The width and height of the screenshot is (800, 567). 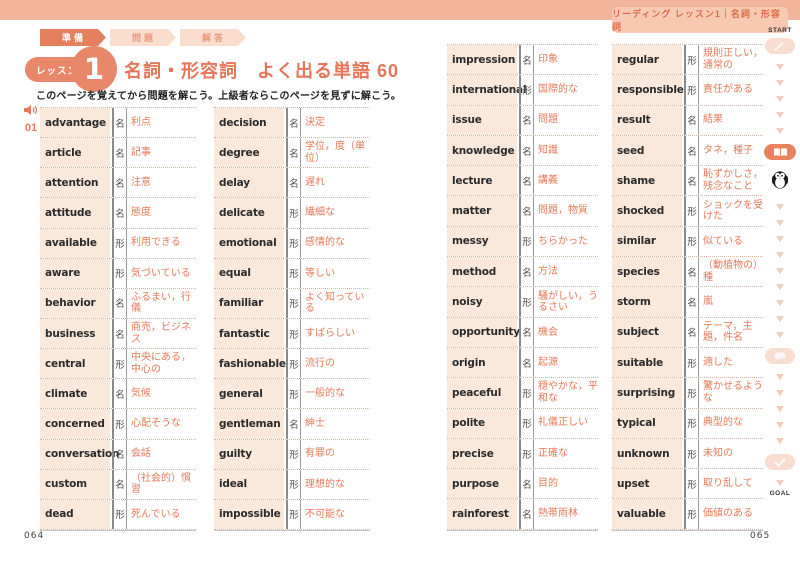 What do you see at coordinates (292, 123) in the screenshot?
I see `vocab-row: decision 名決定` at bounding box center [292, 123].